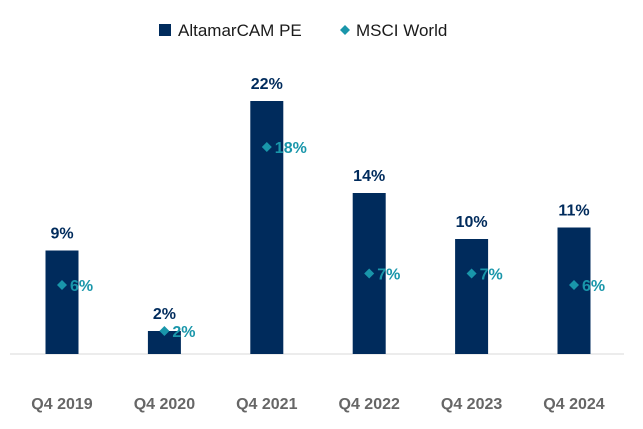 Image resolution: width=643 pixels, height=429 pixels. I want to click on bar-label-q4-2019: 9%, so click(61, 234).